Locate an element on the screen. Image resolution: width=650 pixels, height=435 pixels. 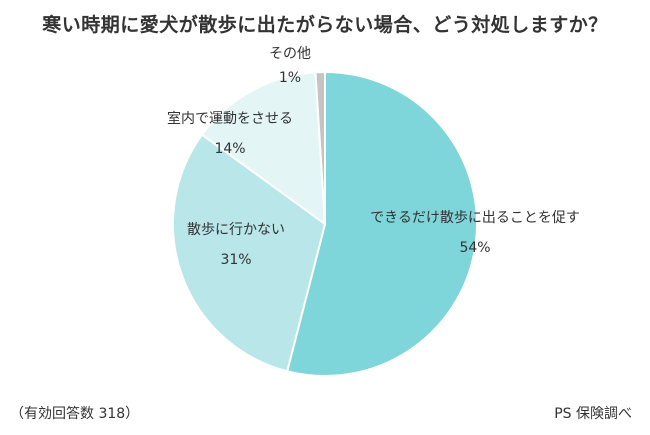
slice-indoor-exercise is located at coordinates (263, 149).